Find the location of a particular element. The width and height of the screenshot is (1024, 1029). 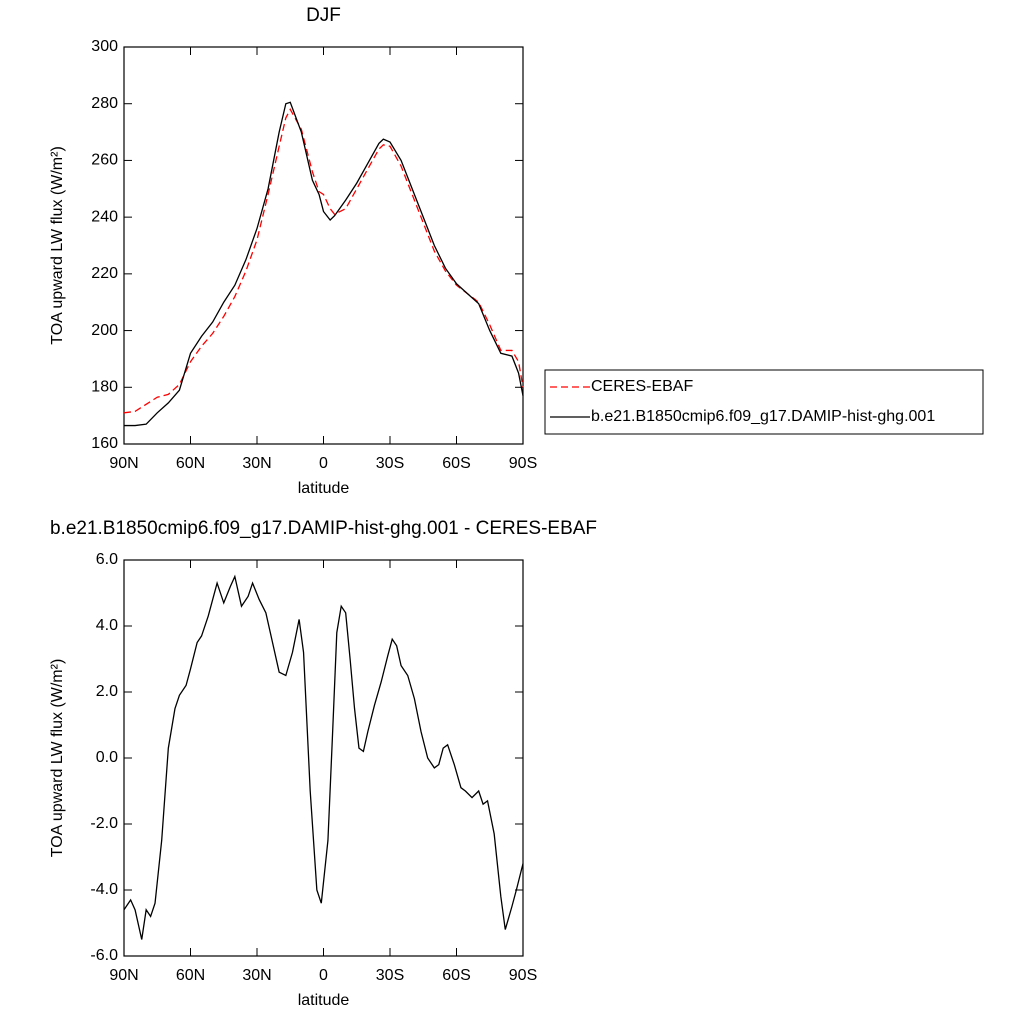

y-tick-label: 4.0 is located at coordinates (107, 625).